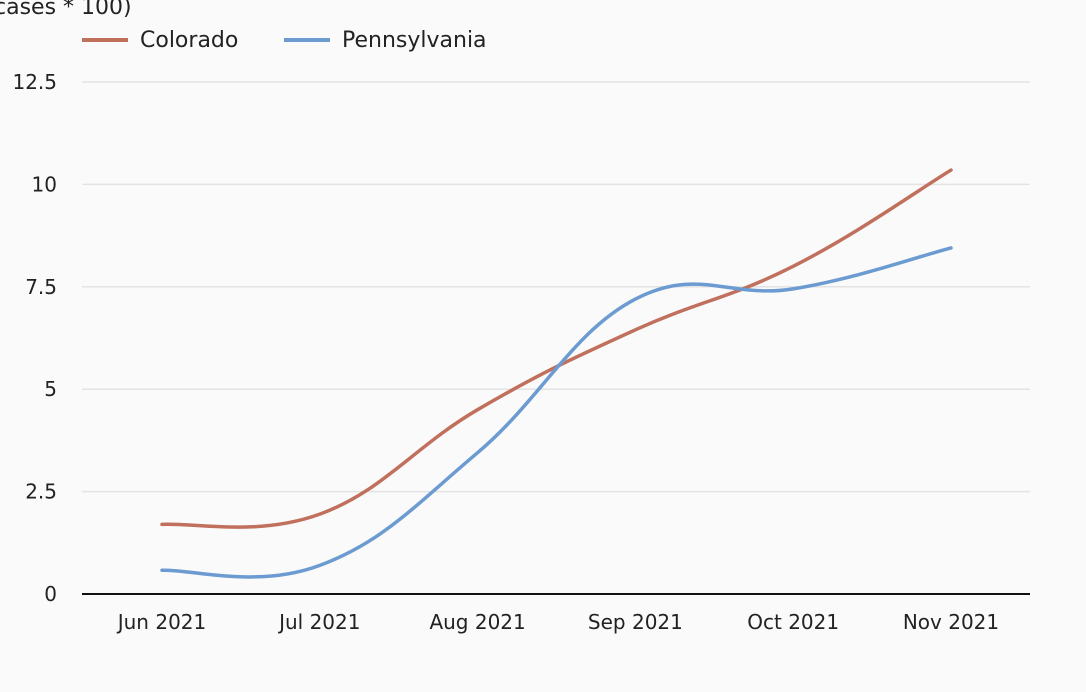  Describe the element at coordinates (635, 622) in the screenshot. I see `x-tick-label: Sep 2021` at that location.